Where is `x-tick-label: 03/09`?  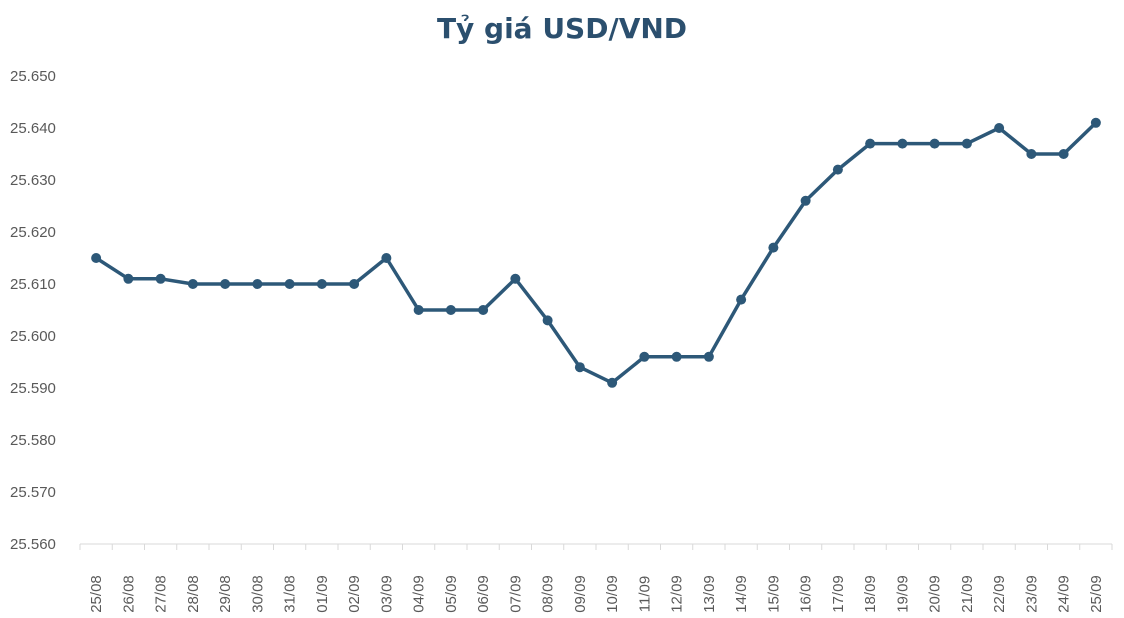 x-tick-label: 03/09 is located at coordinates (386, 594).